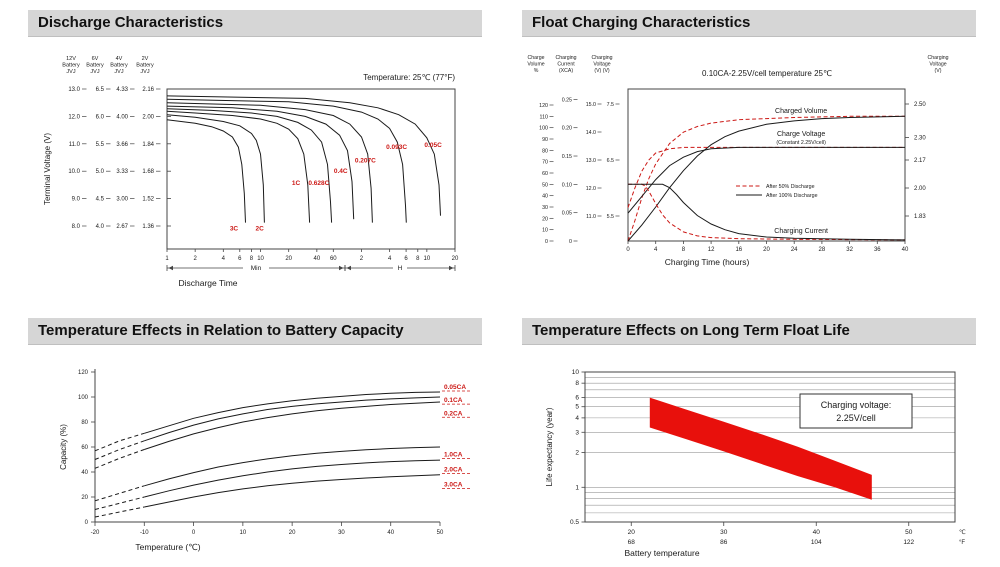 This screenshot has height=567, width=1000. What do you see at coordinates (119, 512) in the screenshot?
I see `capacity-curve-3.0CA-dashed` at bounding box center [119, 512].